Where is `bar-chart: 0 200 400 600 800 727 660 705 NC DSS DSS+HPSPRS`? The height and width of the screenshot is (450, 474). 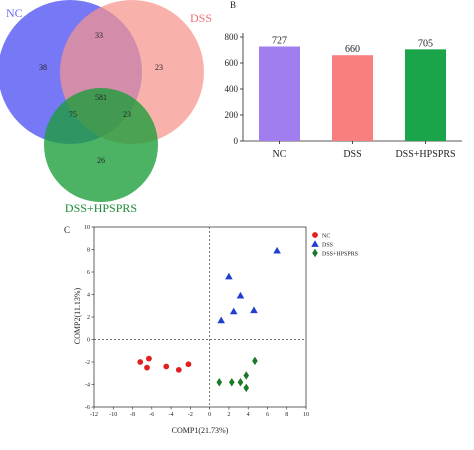
bar-chart: 0 200 400 600 800 727 660 705 NC DSS DSS+HPSPRS is located at coordinates (343, 96).